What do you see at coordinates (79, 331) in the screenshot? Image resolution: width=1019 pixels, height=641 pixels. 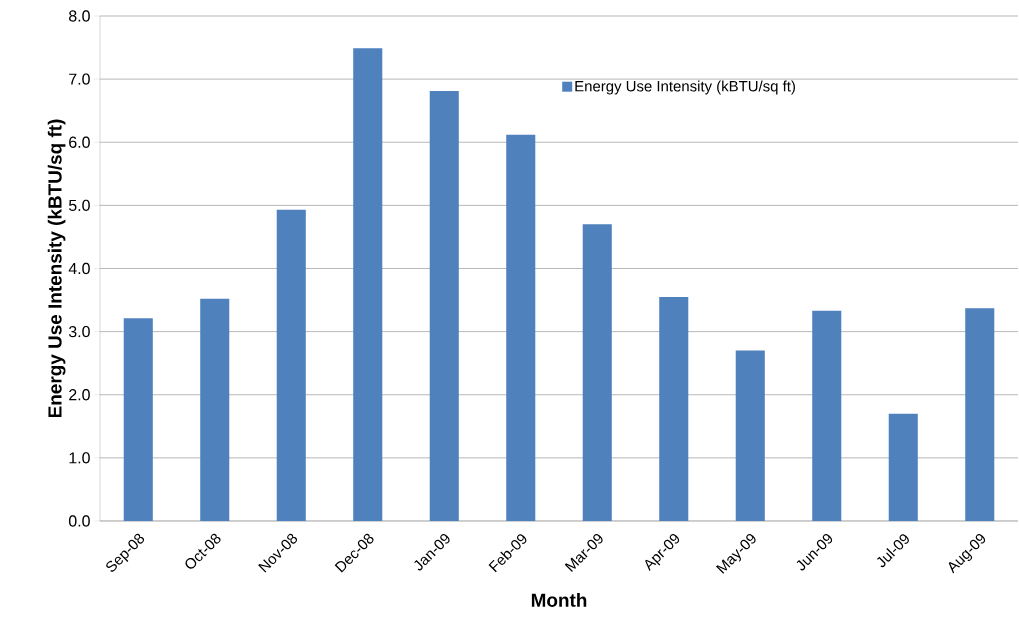 I see `y-tick-label: 3.0` at bounding box center [79, 331].